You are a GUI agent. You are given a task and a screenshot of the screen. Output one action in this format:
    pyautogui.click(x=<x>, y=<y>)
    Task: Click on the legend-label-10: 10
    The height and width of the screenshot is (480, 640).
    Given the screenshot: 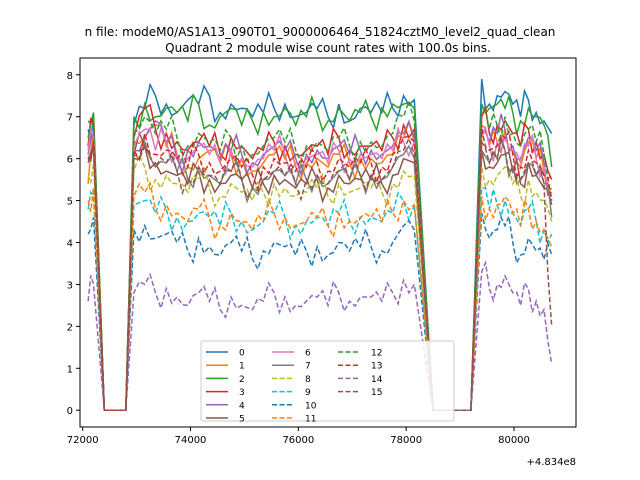 What is the action you would take?
    pyautogui.click(x=311, y=406)
    